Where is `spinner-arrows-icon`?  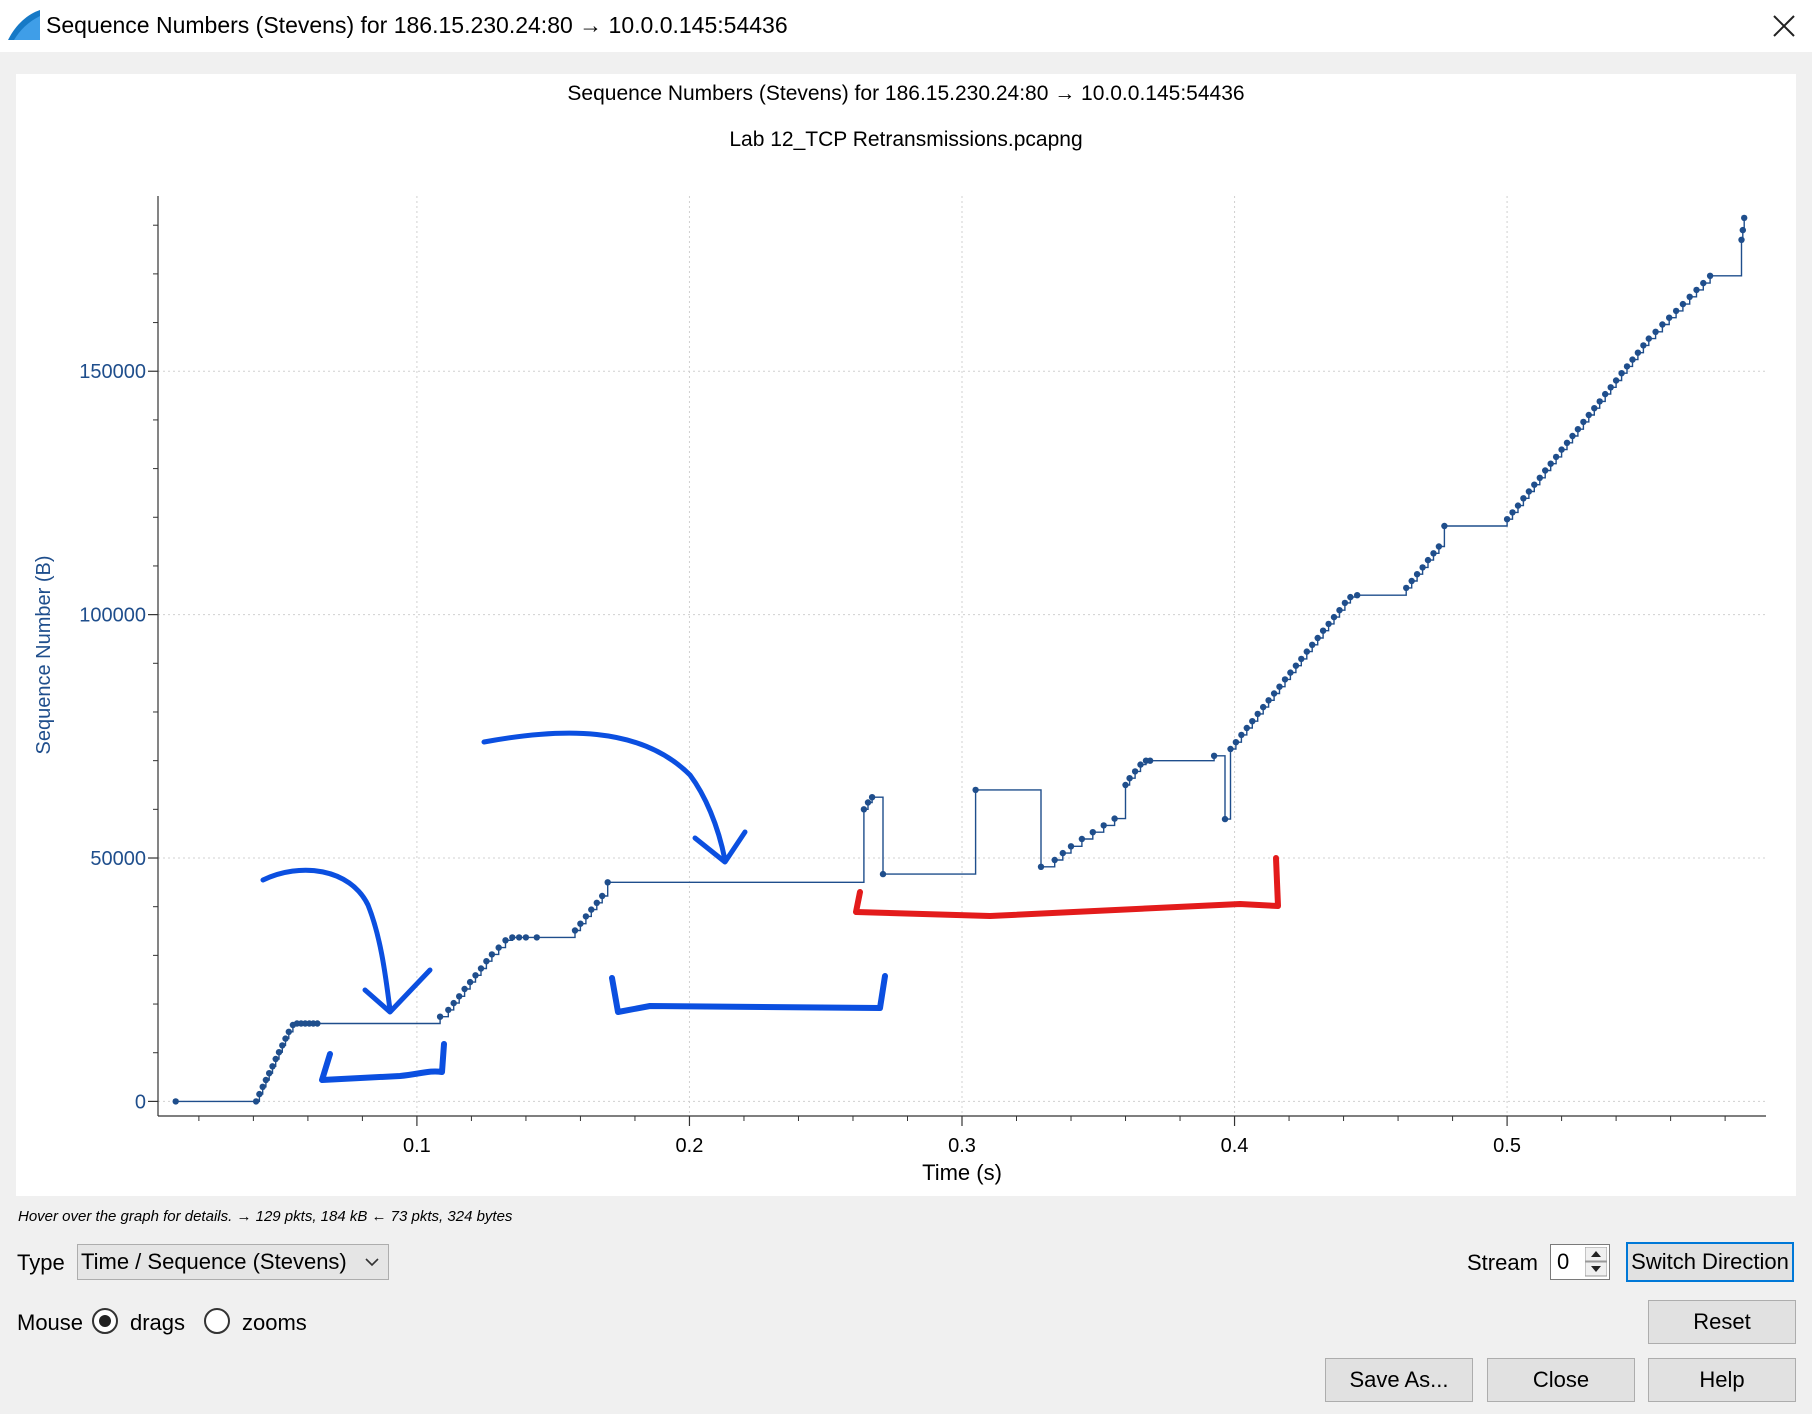 spinner-arrows-icon is located at coordinates (1596, 1262).